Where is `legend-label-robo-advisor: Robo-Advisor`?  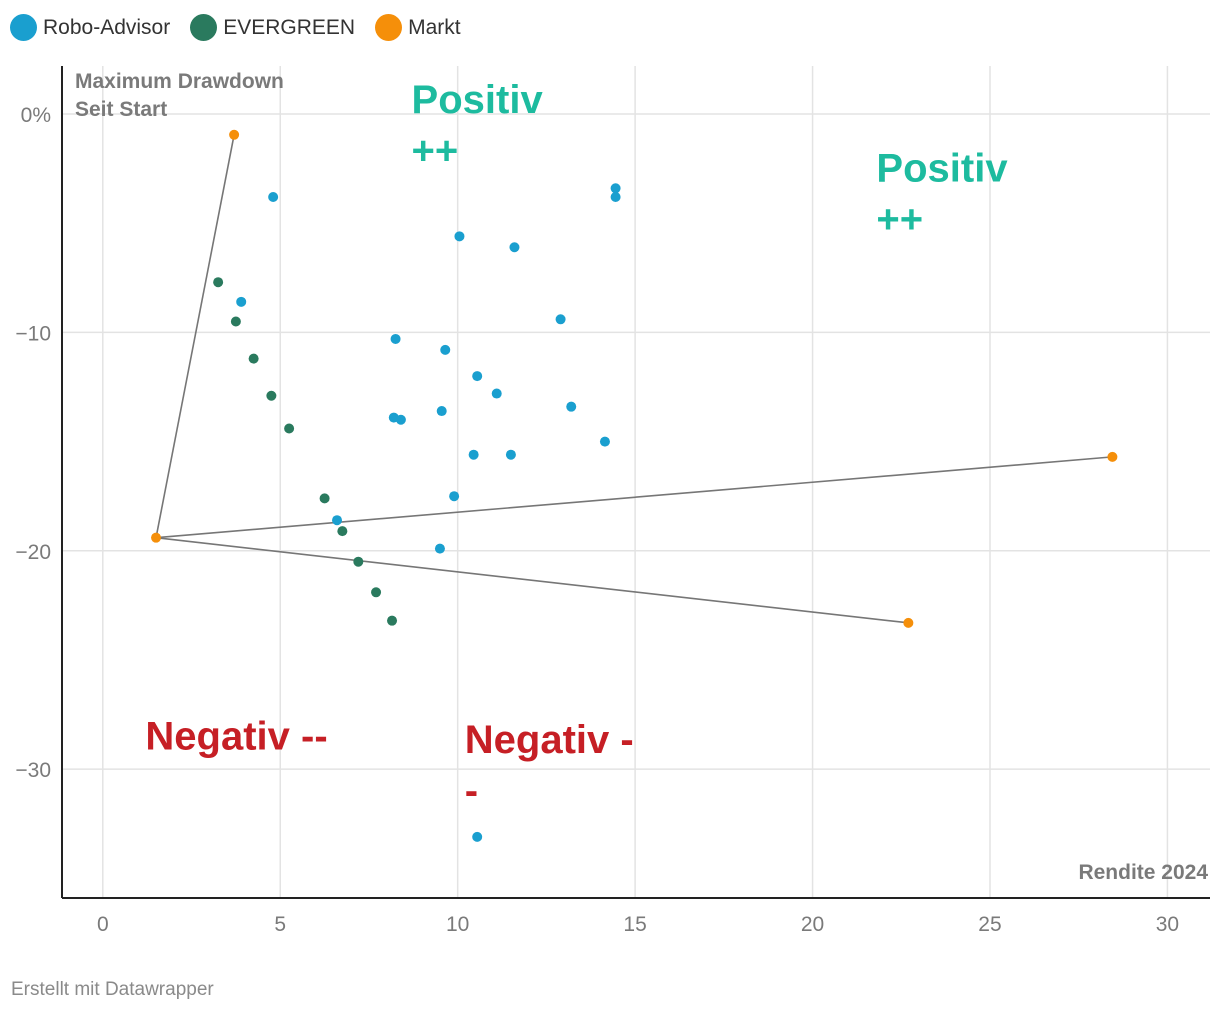
legend-label-robo-advisor: Robo-Advisor is located at coordinates (107, 27).